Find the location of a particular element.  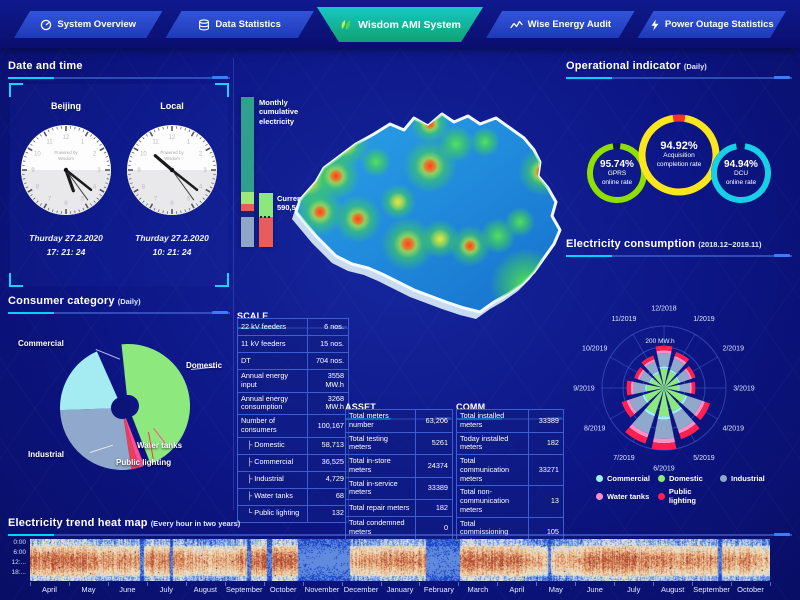

legend-item-domestic: Domestic is located at coordinates (689, 478).